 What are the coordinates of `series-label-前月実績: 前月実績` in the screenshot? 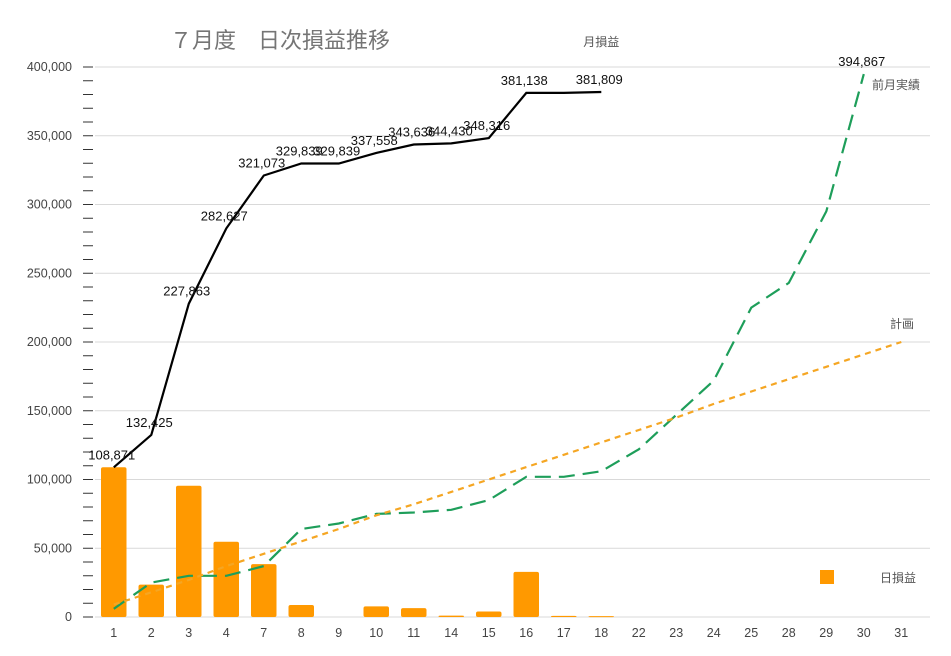 It's located at (896, 84).